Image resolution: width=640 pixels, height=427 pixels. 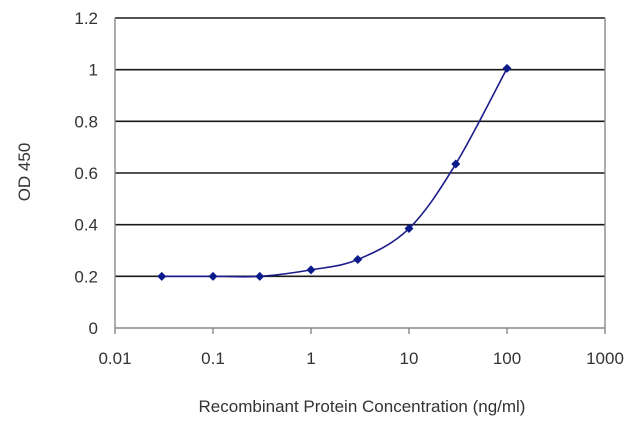 I want to click on y-tick-label: 0.4, so click(x=86, y=225).